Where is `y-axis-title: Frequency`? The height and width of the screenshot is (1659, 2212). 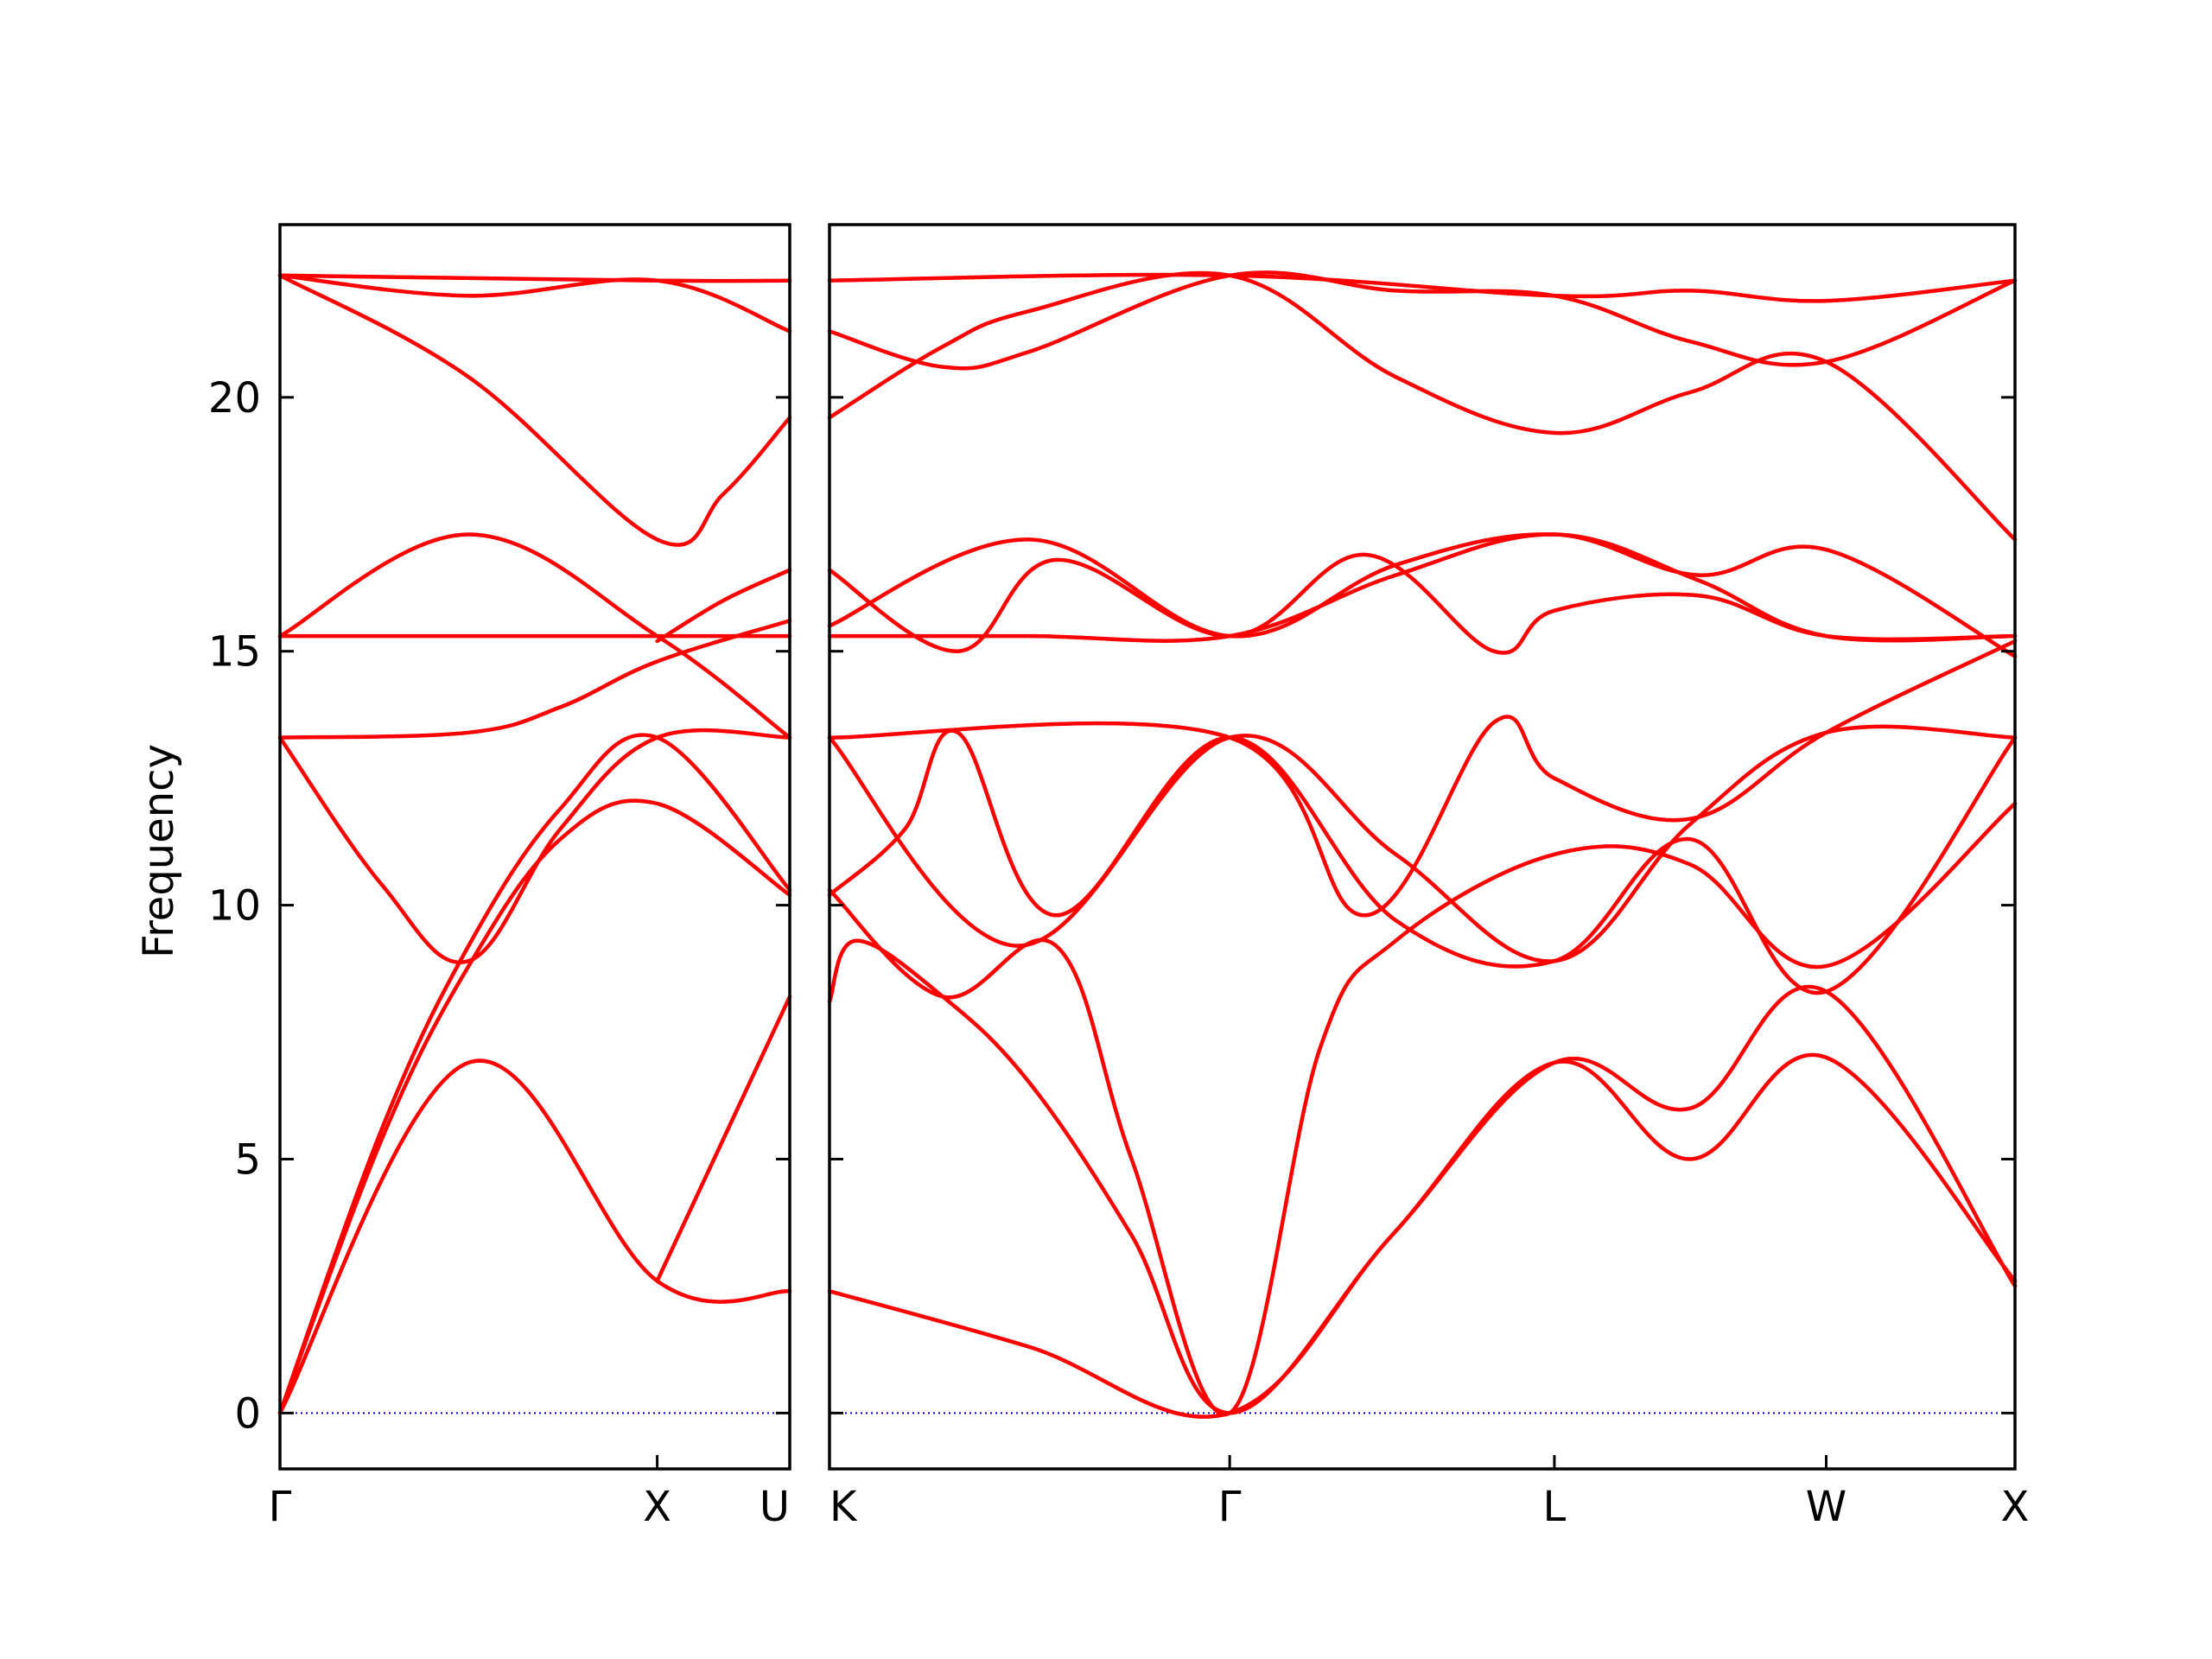 y-axis-title: Frequency is located at coordinates (159, 851).